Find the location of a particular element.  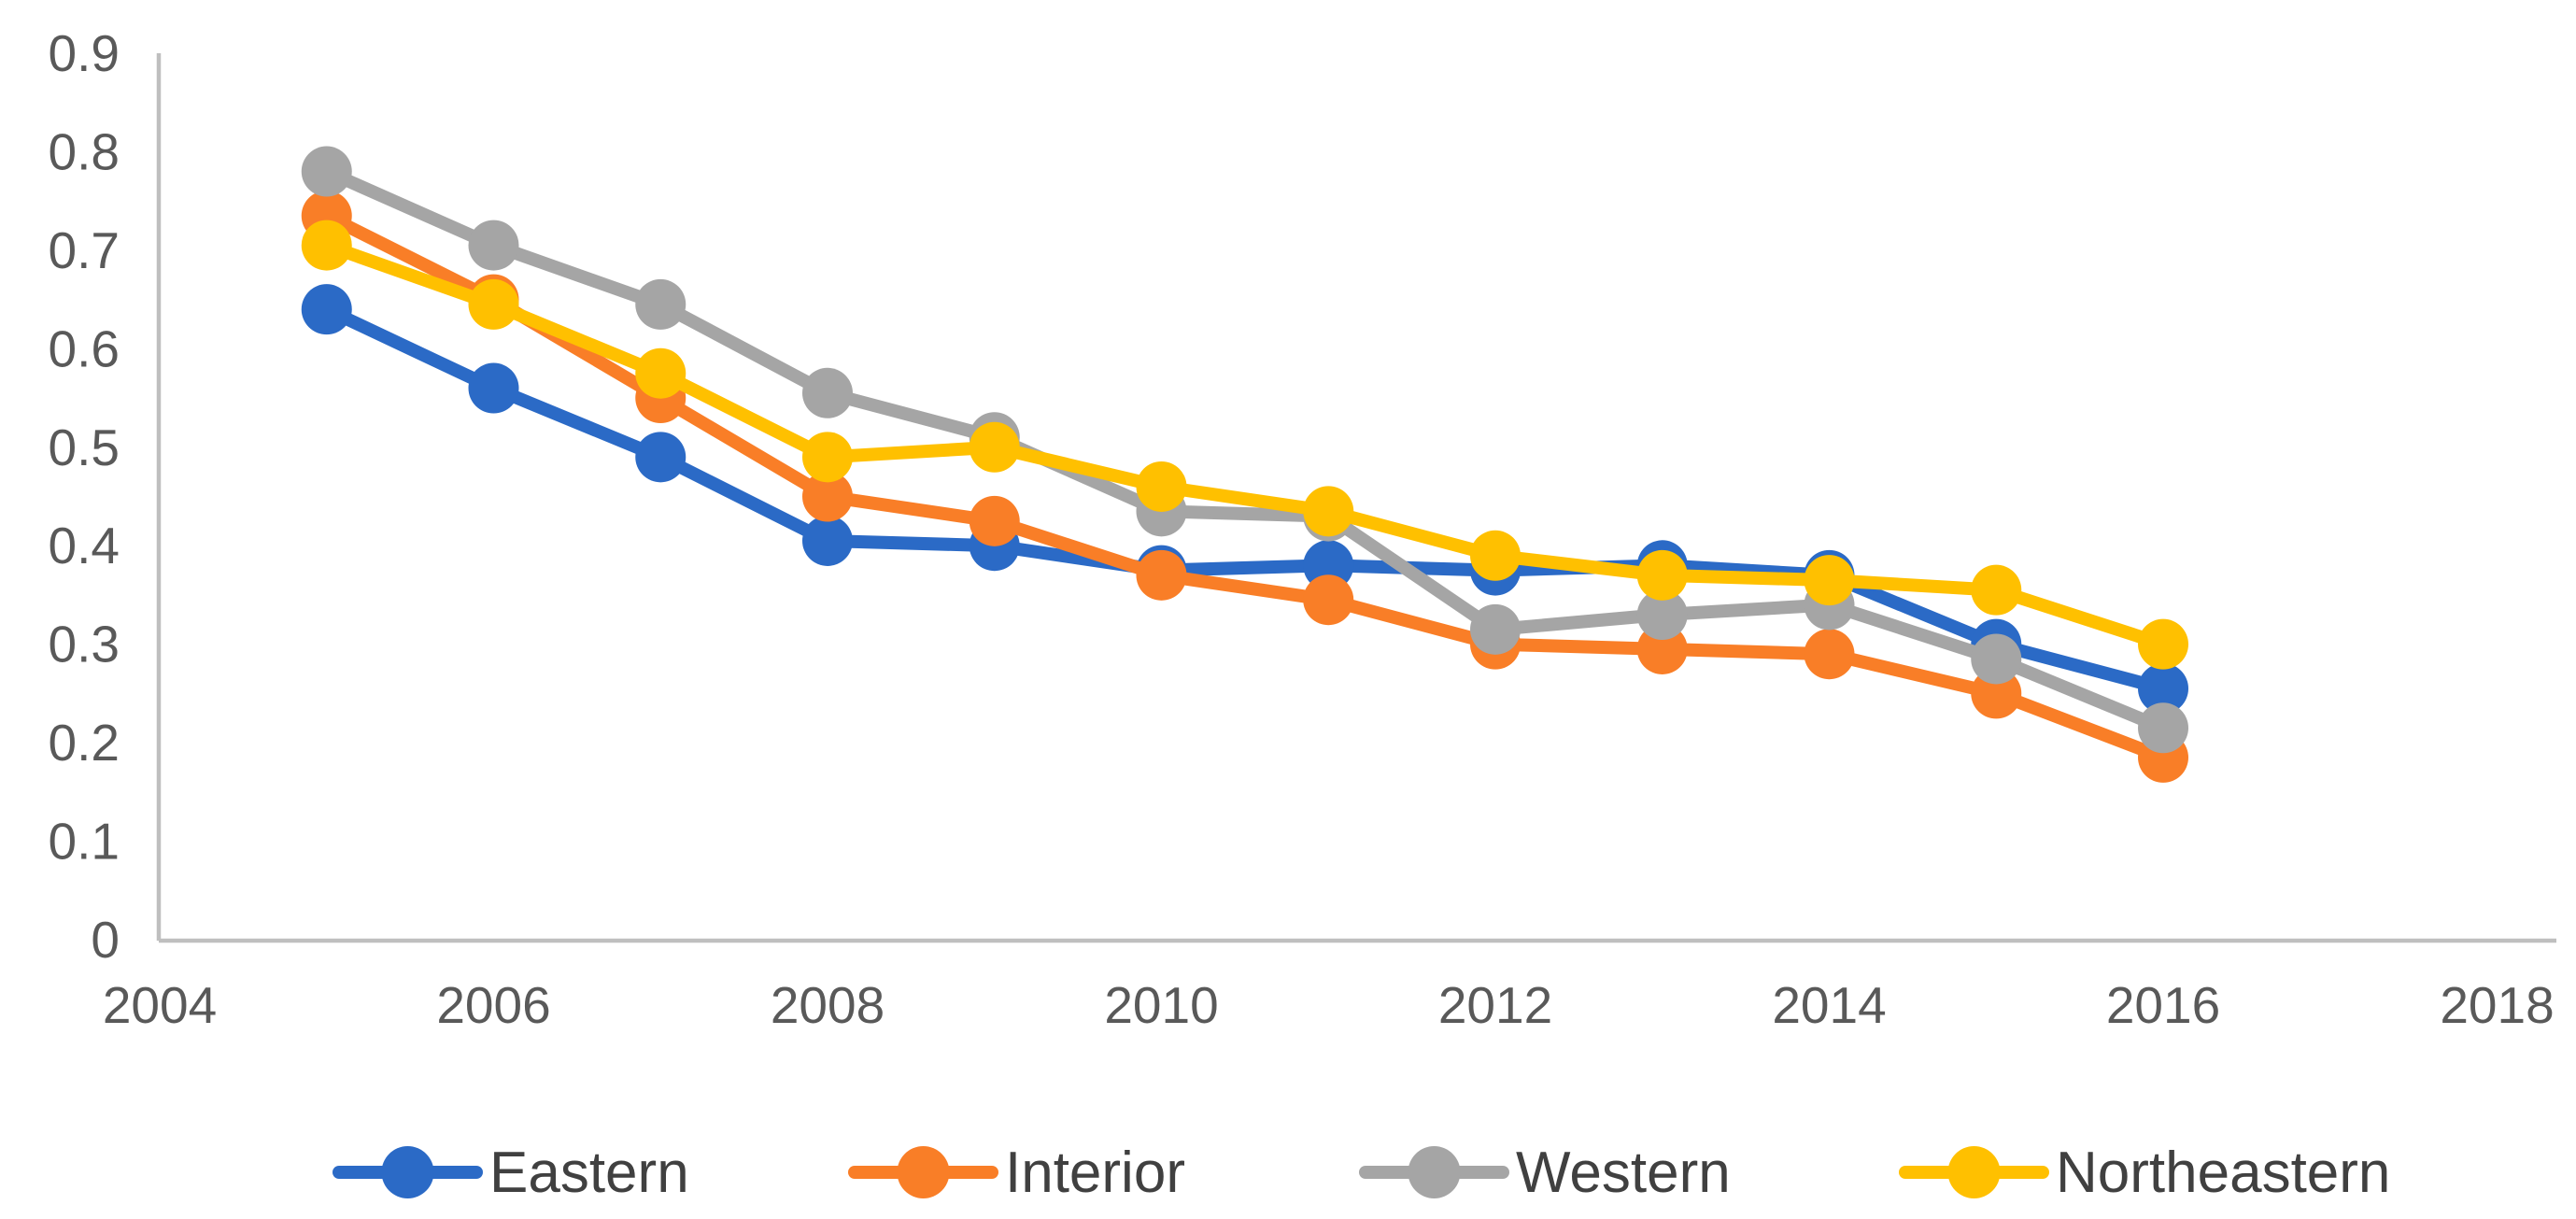

legend-marker-dot-eastern is located at coordinates (407, 1172).